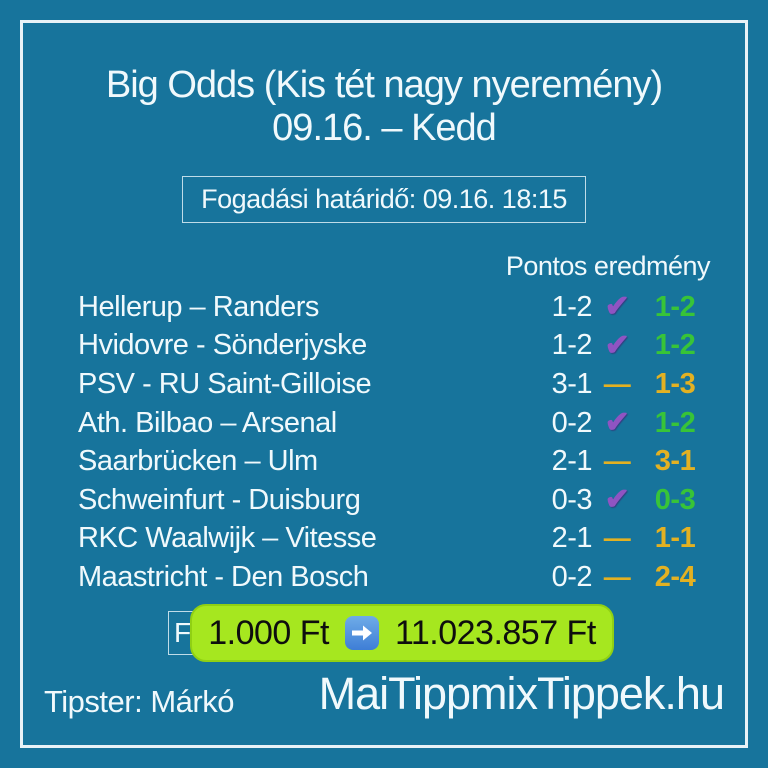 The image size is (768, 768). Describe the element at coordinates (393, 346) in the screenshot. I see `match-row: Hvidovre - Sönderjyske 1-2 ✔ 1-2` at that location.